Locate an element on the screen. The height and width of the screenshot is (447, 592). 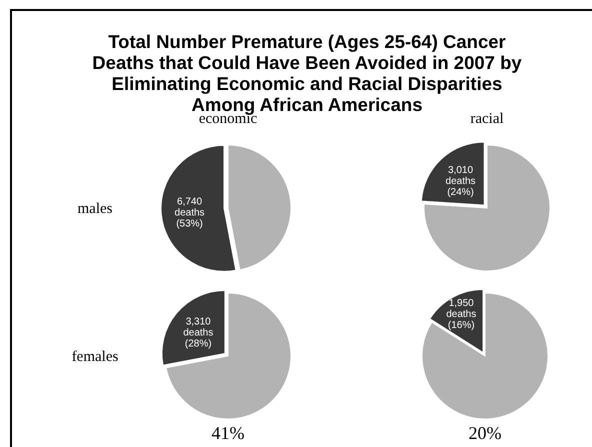
text: 20% is located at coordinates (485, 433).